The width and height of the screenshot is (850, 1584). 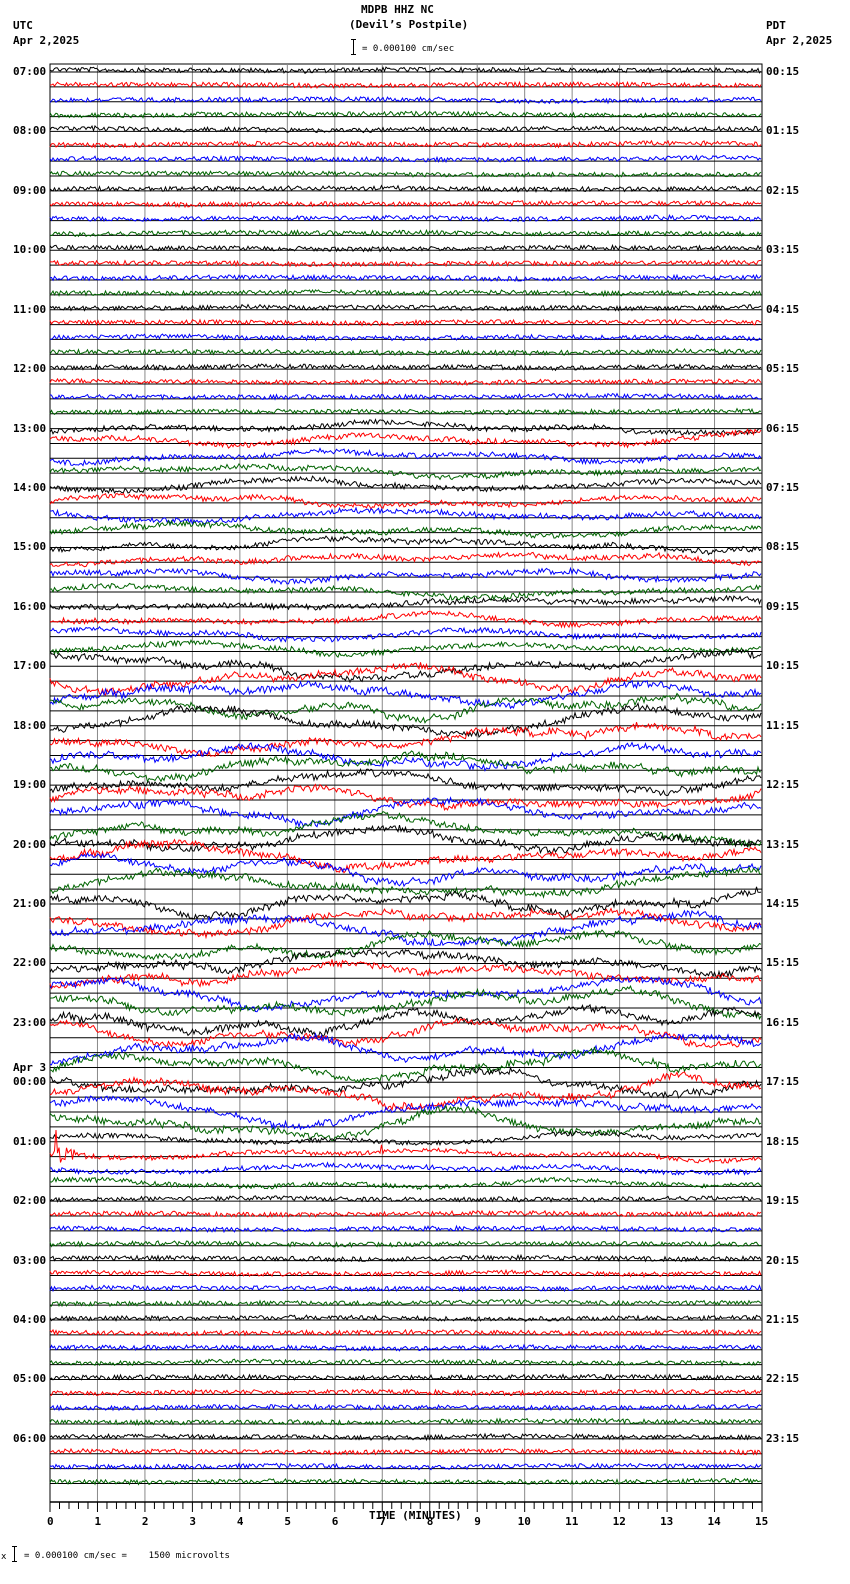 What do you see at coordinates (572, 1521) in the screenshot?
I see `x-tick-label: 11` at bounding box center [572, 1521].